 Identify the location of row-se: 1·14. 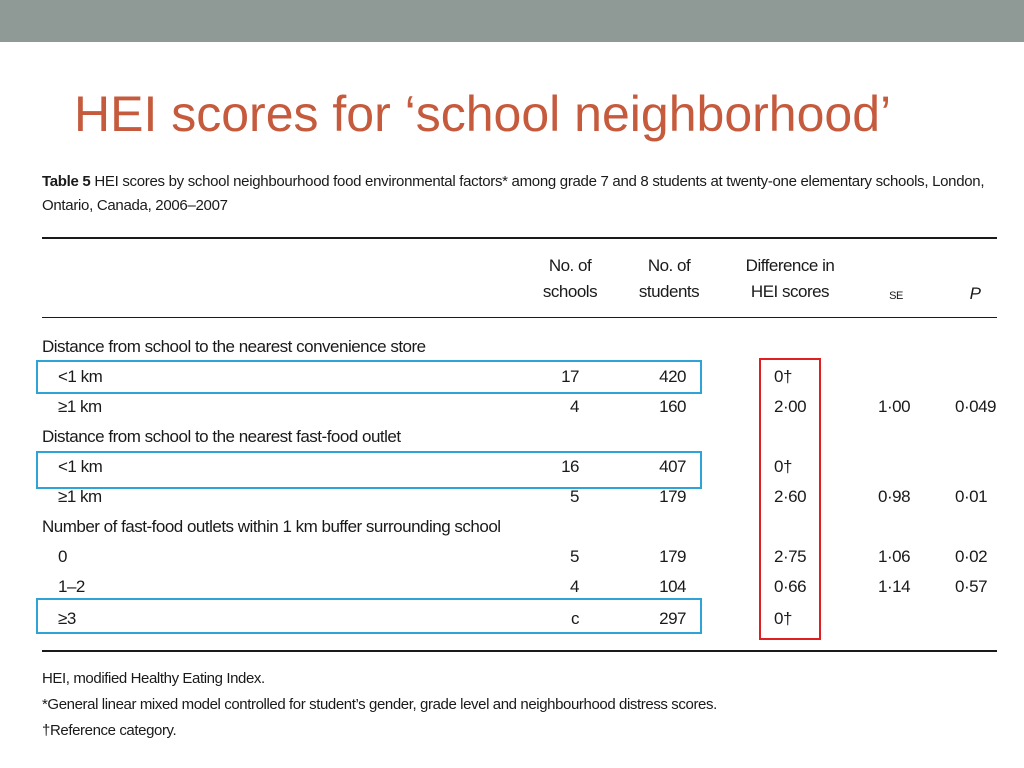
(894, 586).